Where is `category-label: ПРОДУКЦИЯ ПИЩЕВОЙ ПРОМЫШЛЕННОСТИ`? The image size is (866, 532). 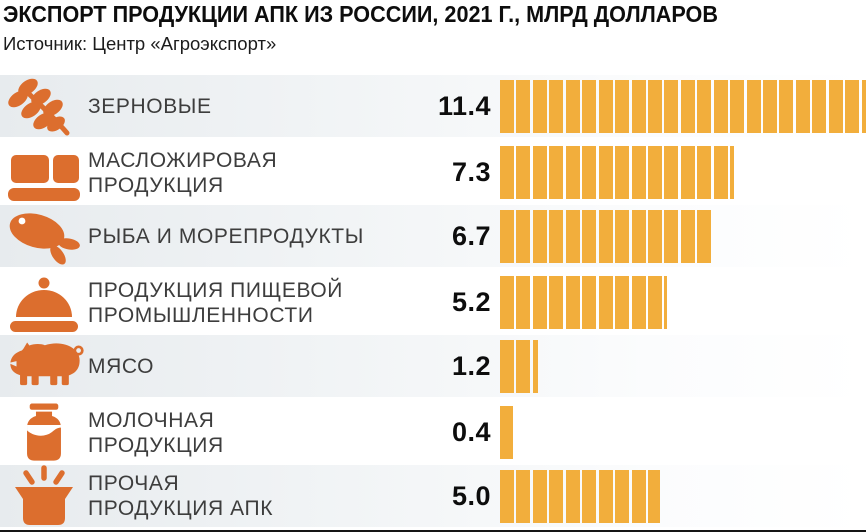
category-label: ПРОДУКЦИЯ ПИЩЕВОЙ ПРОМЫШЛЕННОСТИ is located at coordinates (248, 303).